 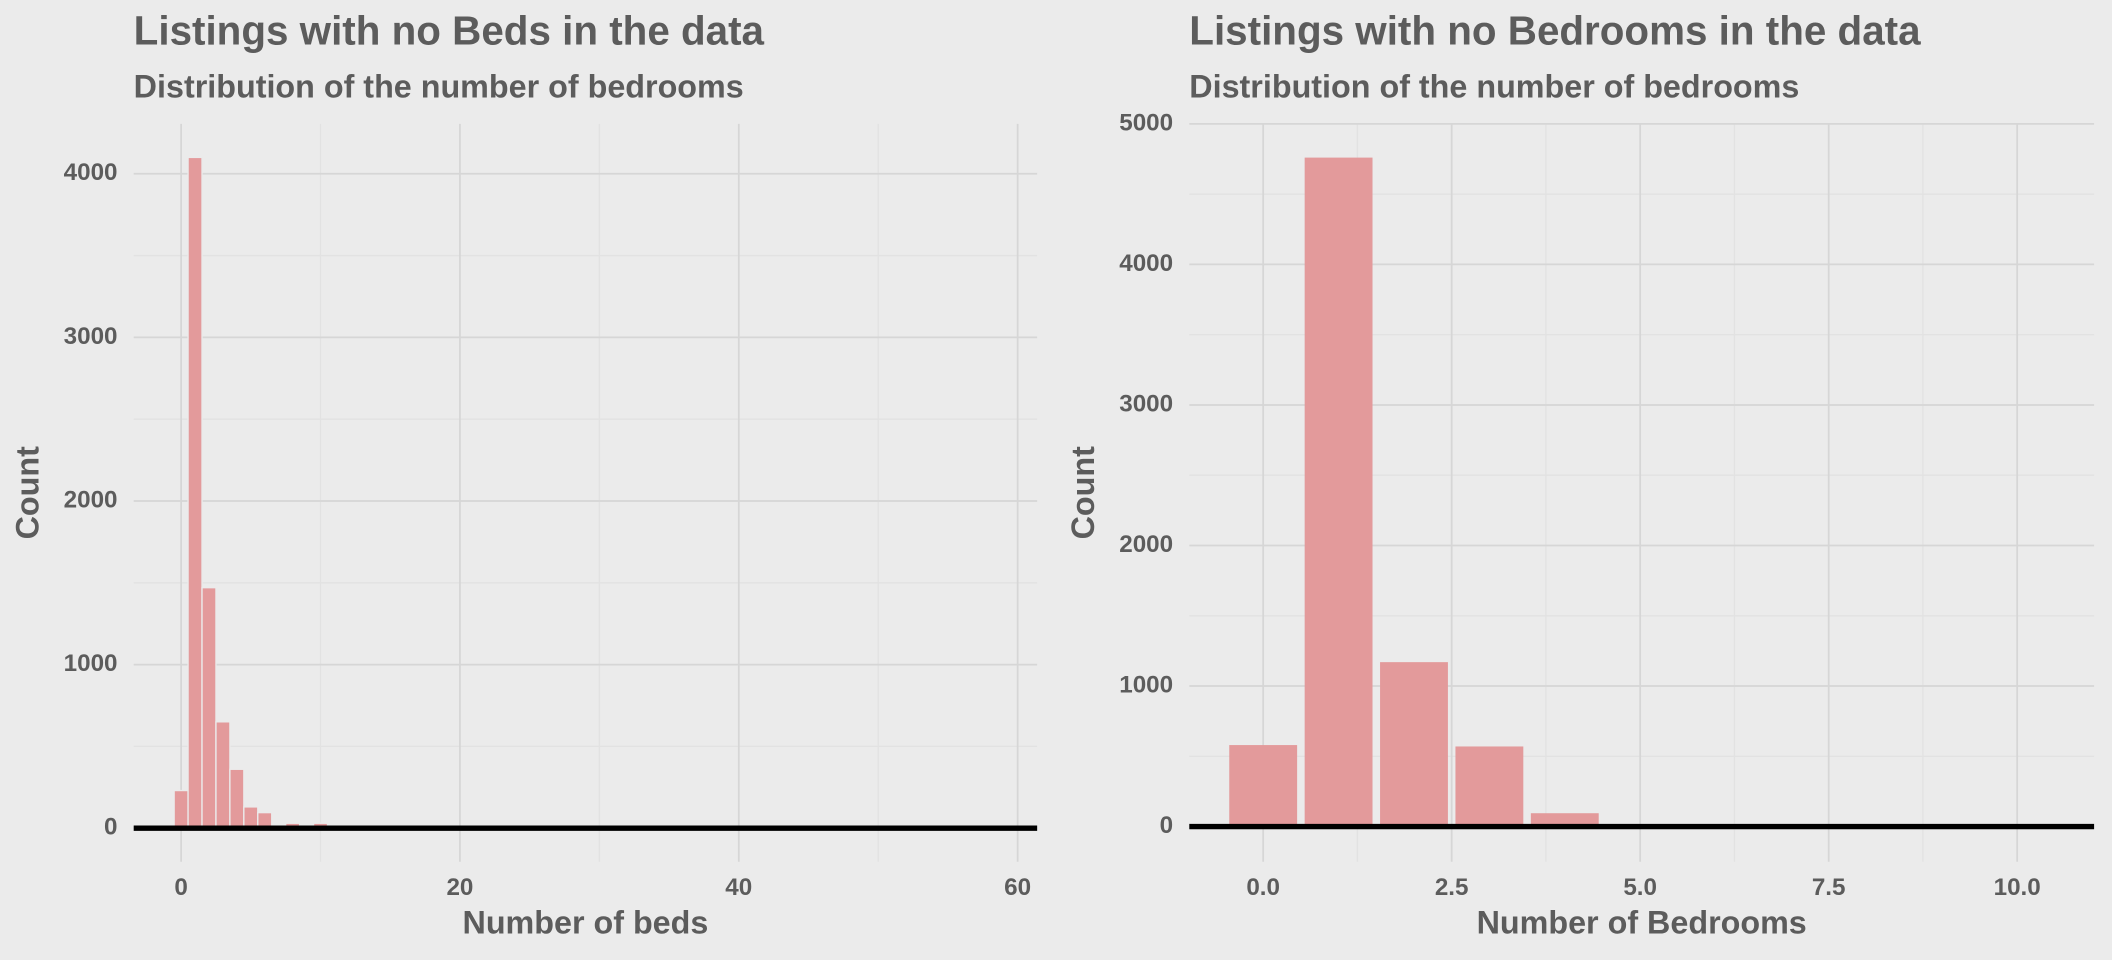 What do you see at coordinates (1640, 887) in the screenshot?
I see `x-tick-label: 5.0` at bounding box center [1640, 887].